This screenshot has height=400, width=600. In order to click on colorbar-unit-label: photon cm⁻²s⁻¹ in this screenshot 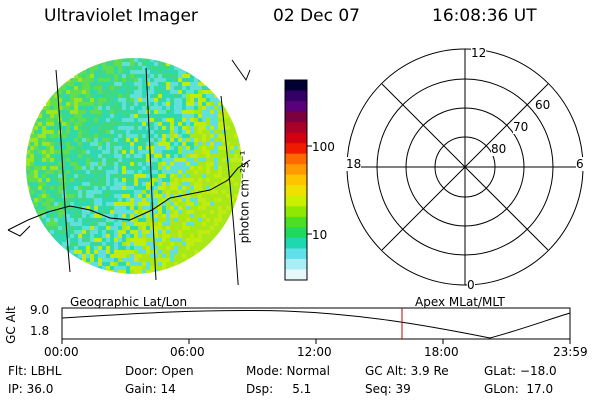, I will do `click(244, 197)`.